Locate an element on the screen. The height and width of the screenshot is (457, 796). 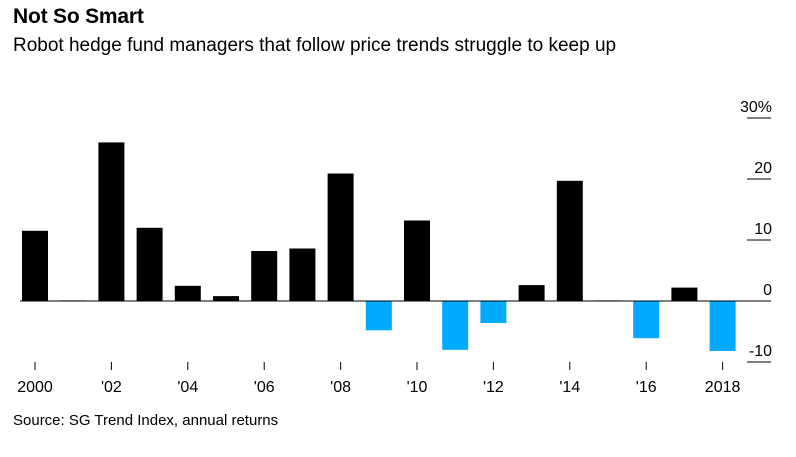
bar-2009 is located at coordinates (378, 316).